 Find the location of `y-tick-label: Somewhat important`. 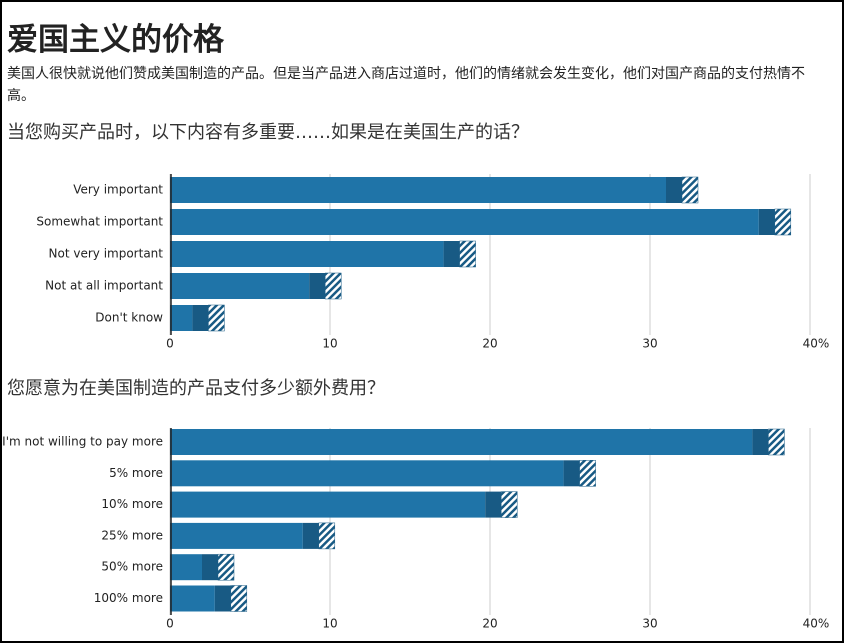

y-tick-label: Somewhat important is located at coordinates (99, 222).